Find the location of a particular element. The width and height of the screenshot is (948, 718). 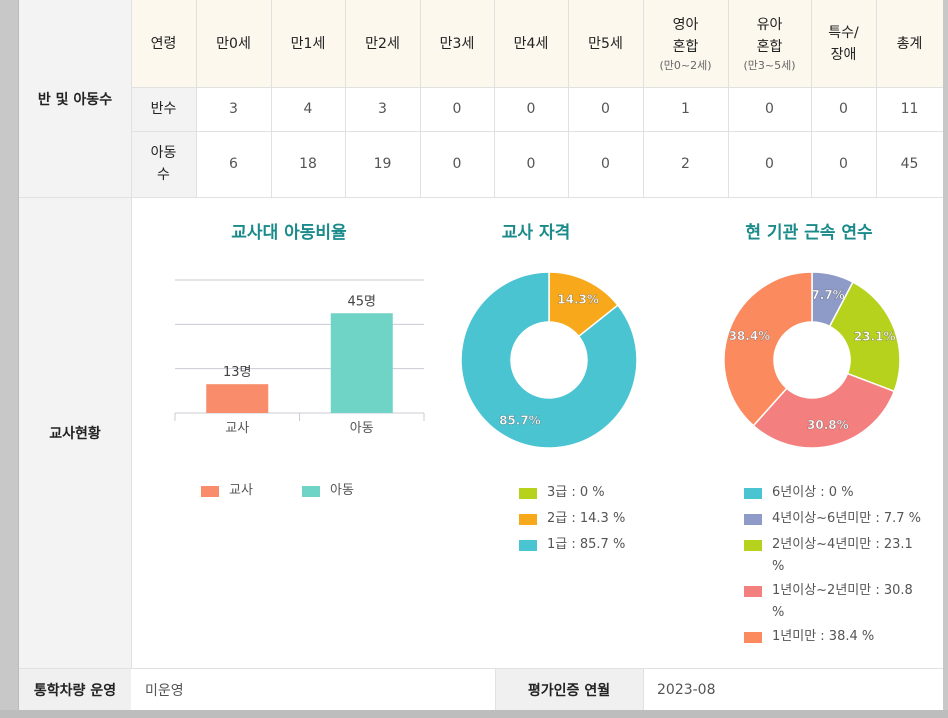

section-label-classes: 반 및 아동수 is located at coordinates (75, 99).